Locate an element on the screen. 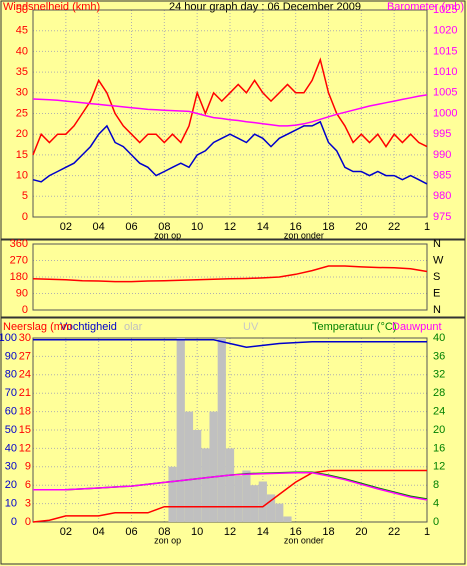 This screenshot has width=467, height=566. y2-tick-label: 975 is located at coordinates (442, 217).